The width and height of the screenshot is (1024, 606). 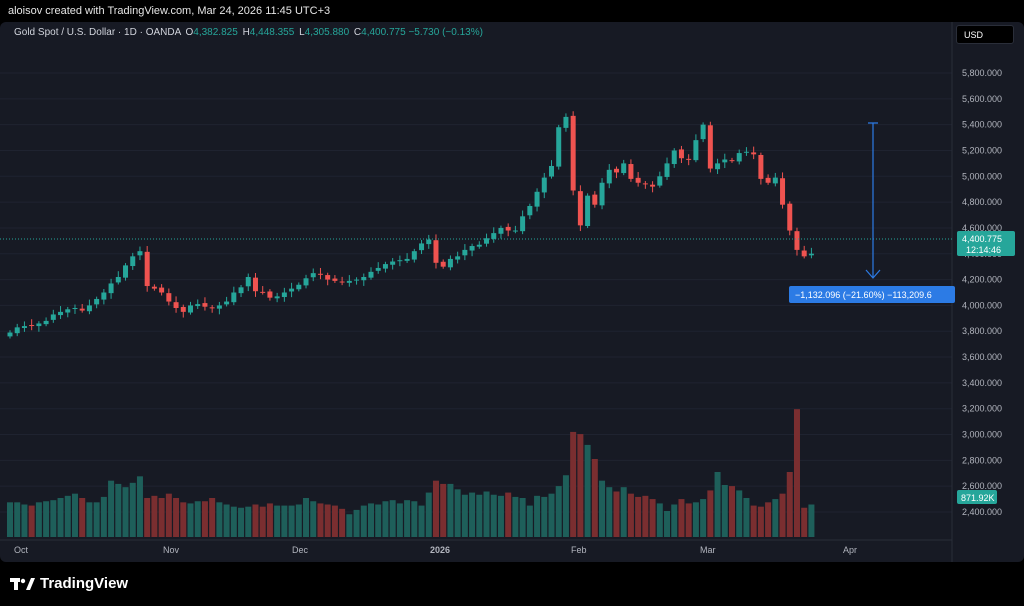 I want to click on price-tick-label: 5,800.000, so click(x=982, y=73).